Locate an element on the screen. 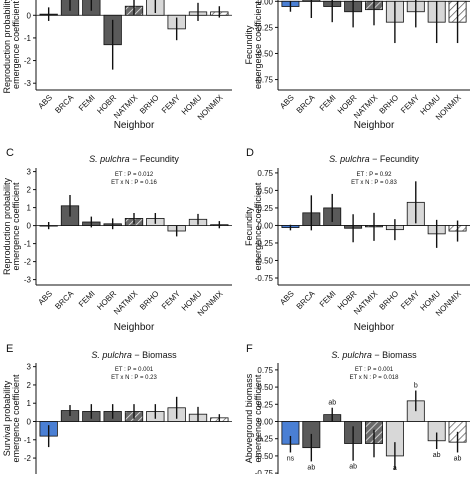  panel-letter: D is located at coordinates (250, 153).